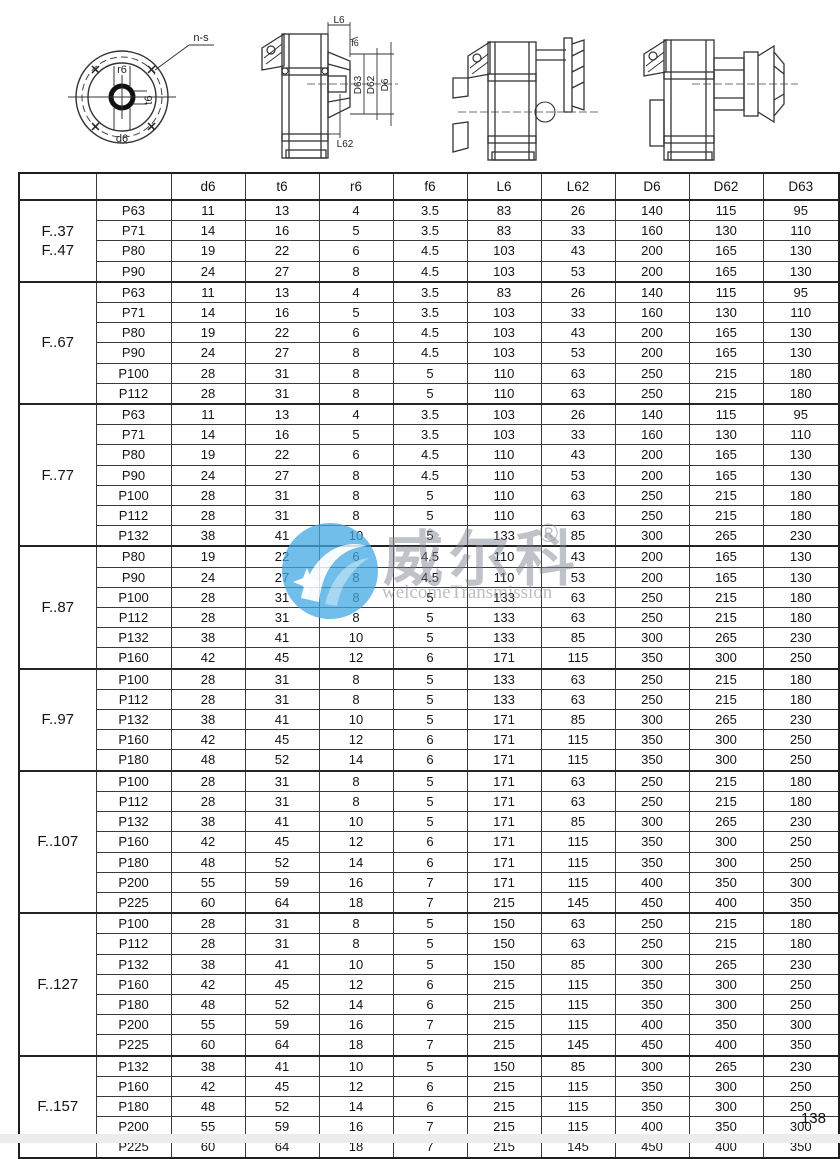  I want to click on table-row: P132 38 41 10 5 133 85 300 265 230, so click(429, 536).